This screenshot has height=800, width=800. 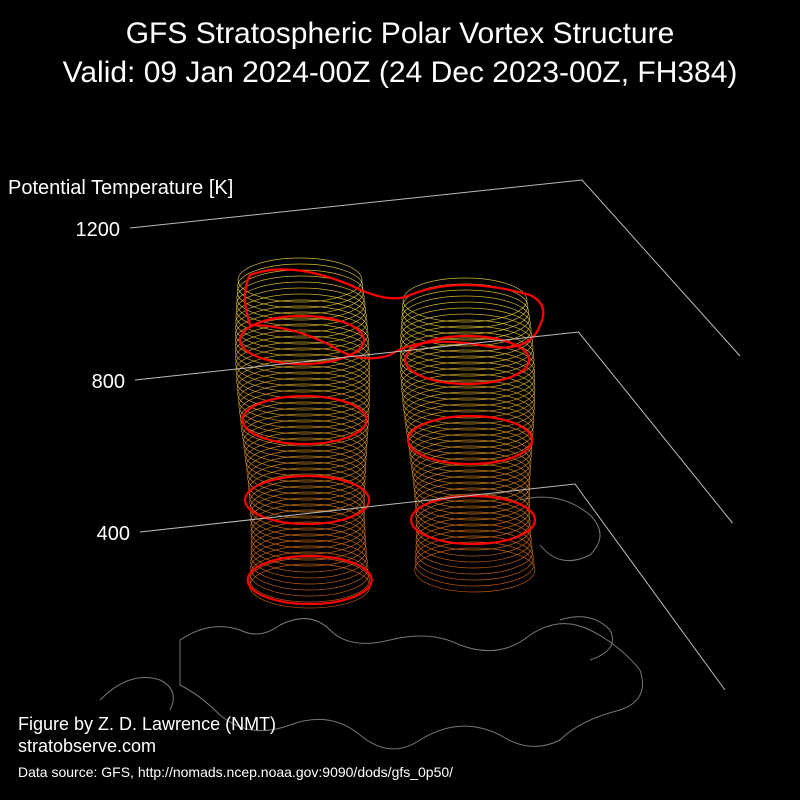 What do you see at coordinates (108, 382) in the screenshot?
I see `tick-label: 800` at bounding box center [108, 382].